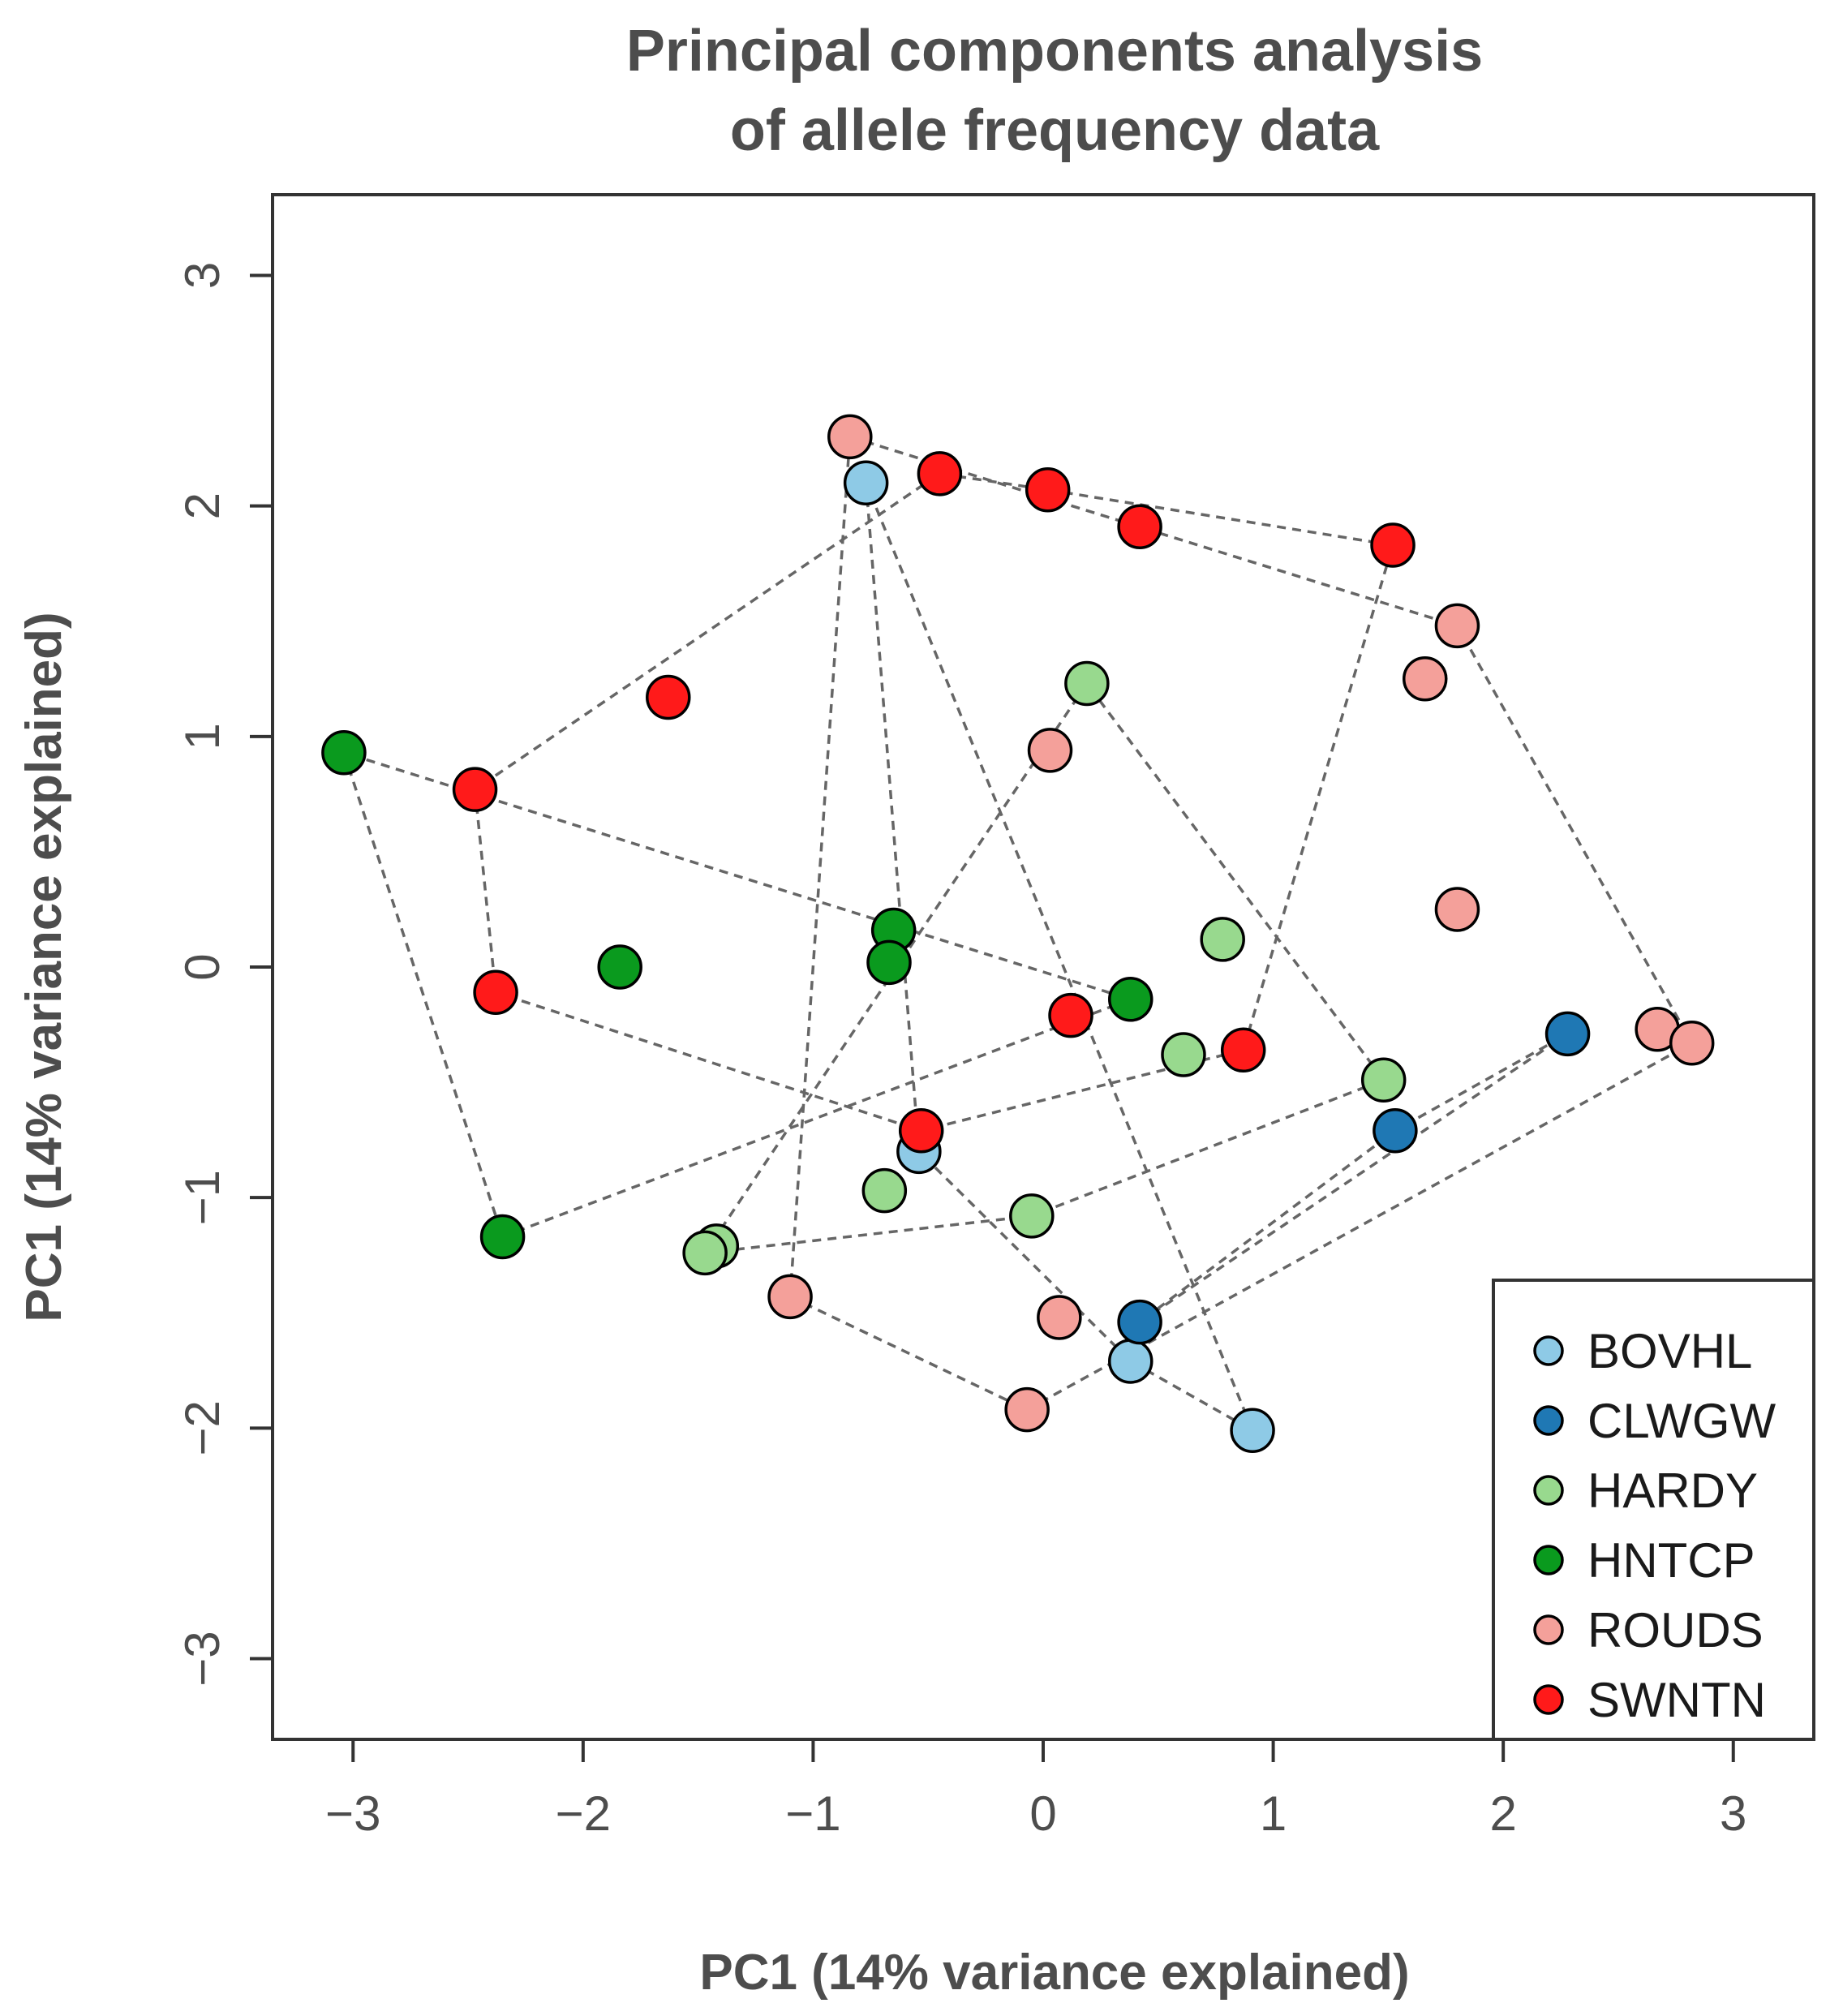  Describe the element at coordinates (1054, 51) in the screenshot. I see `chart-title-line-1: Principal components analysis` at that location.